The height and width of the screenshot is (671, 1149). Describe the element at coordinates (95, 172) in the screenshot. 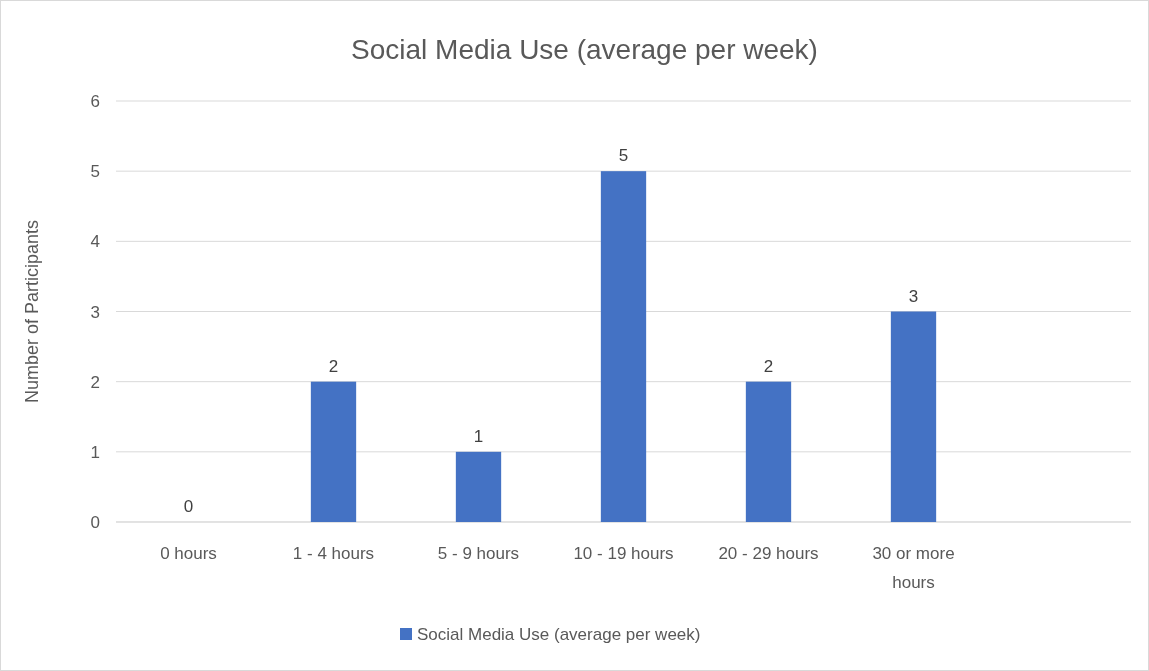

I see `y-tick-label: 5` at that location.